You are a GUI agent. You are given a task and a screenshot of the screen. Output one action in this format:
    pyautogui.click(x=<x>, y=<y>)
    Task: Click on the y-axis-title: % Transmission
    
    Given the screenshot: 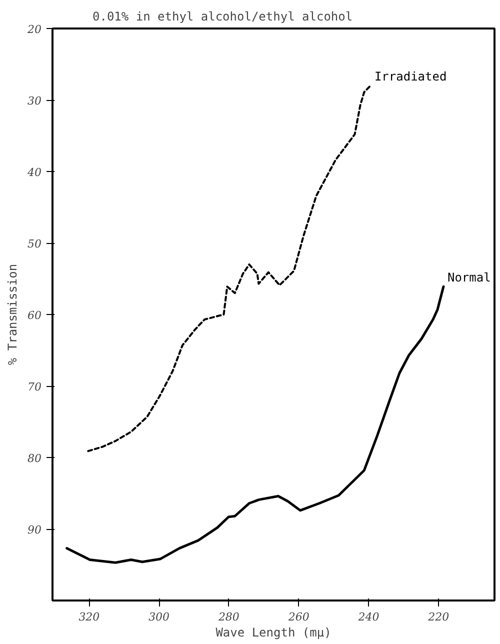 What is the action you would take?
    pyautogui.click(x=13, y=315)
    